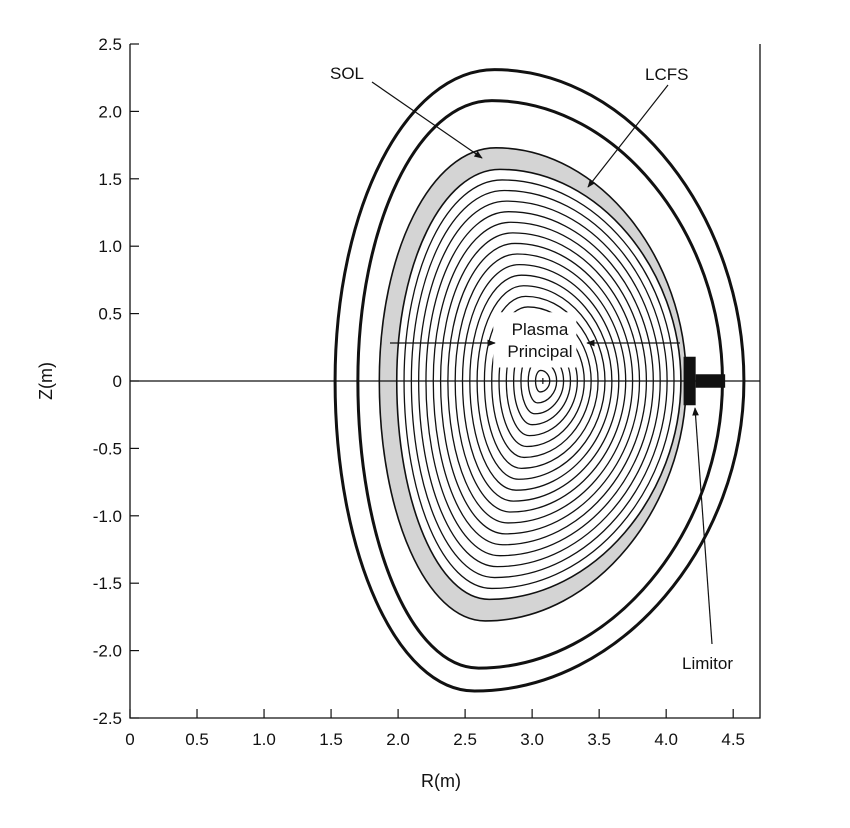 This screenshot has width=850, height=828. What do you see at coordinates (107, 516) in the screenshot?
I see `y-tick-label: -1.0` at bounding box center [107, 516].